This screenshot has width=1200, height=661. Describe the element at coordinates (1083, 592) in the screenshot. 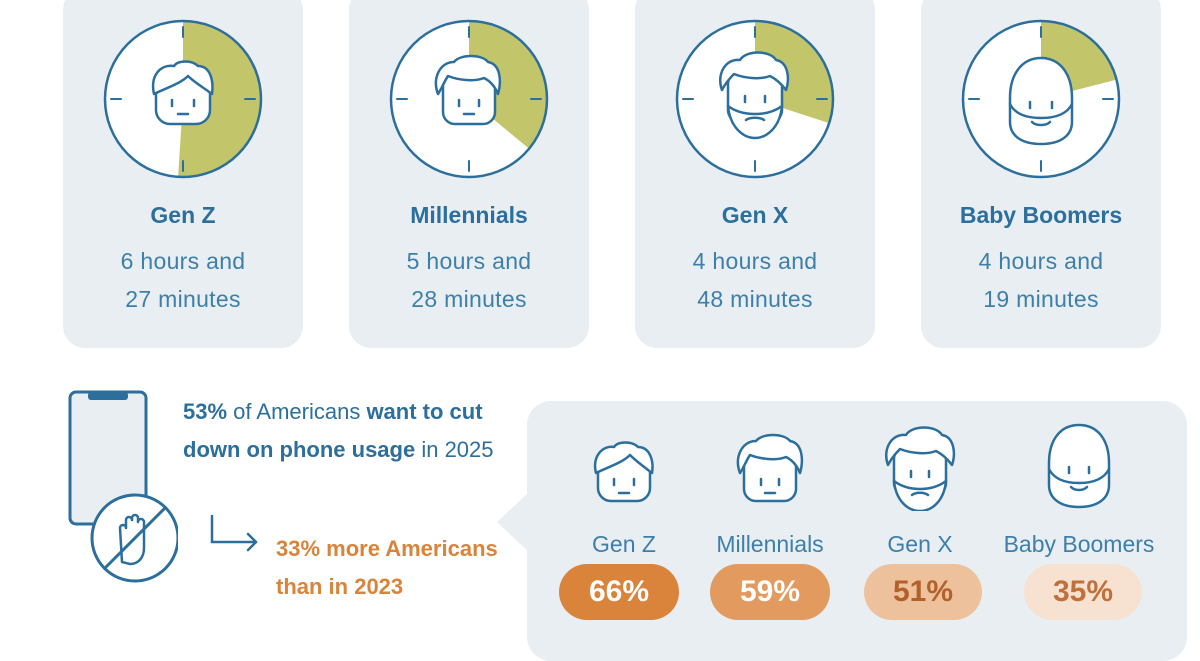

I see `cut-down-pill: 35%` at that location.